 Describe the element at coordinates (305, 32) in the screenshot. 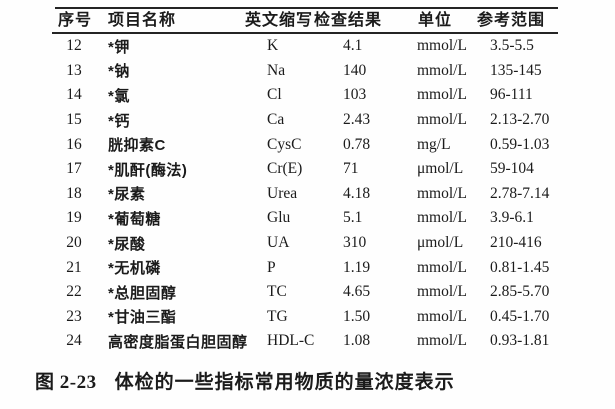

I see `table-header-rule` at that location.